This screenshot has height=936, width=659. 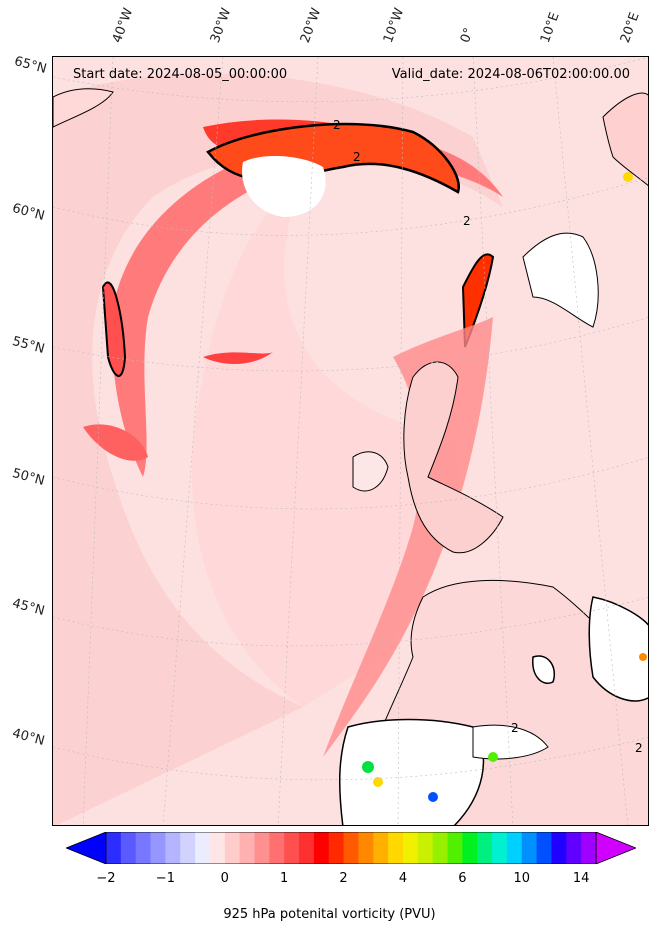 I want to click on longitude-label: 30°W, so click(x=221, y=25).